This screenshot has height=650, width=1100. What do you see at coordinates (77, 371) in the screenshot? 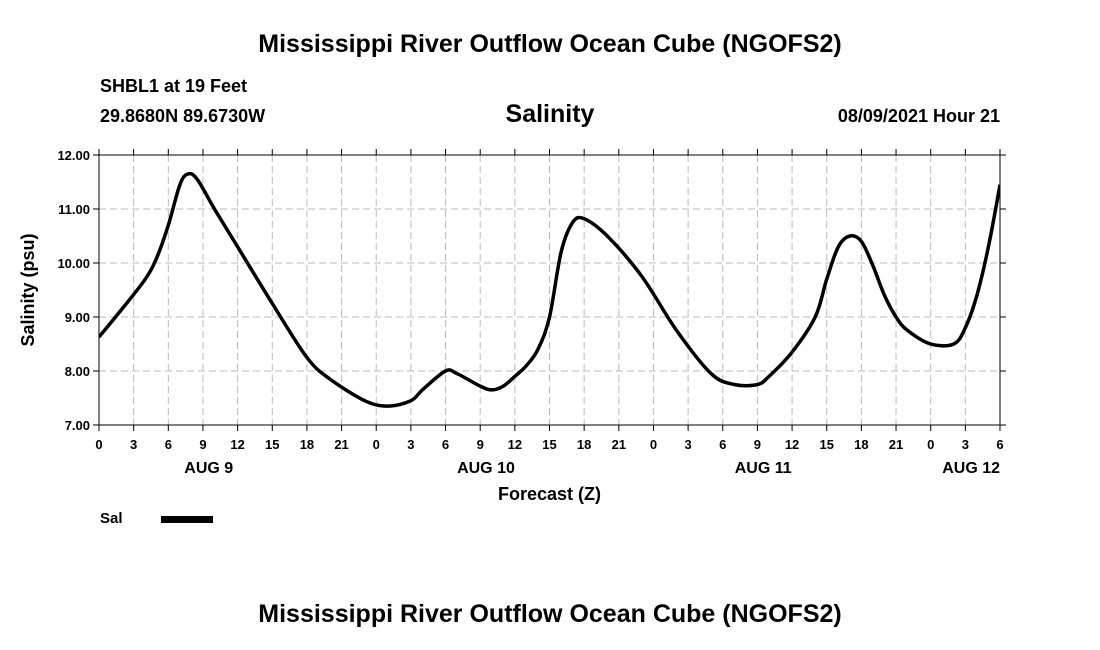
I see `y-tick-label: 8.00` at bounding box center [77, 371].